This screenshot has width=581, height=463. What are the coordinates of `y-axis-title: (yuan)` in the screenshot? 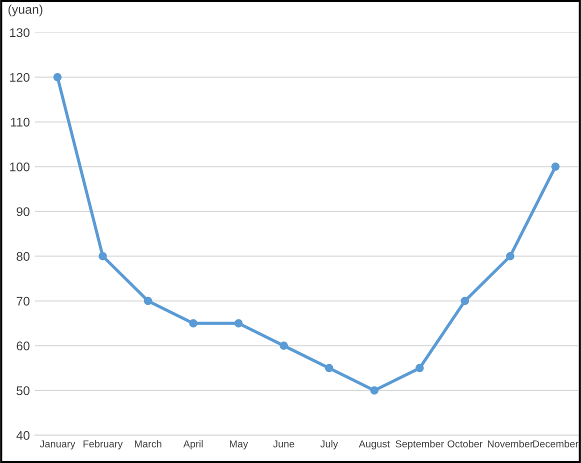 It's located at (25, 10).